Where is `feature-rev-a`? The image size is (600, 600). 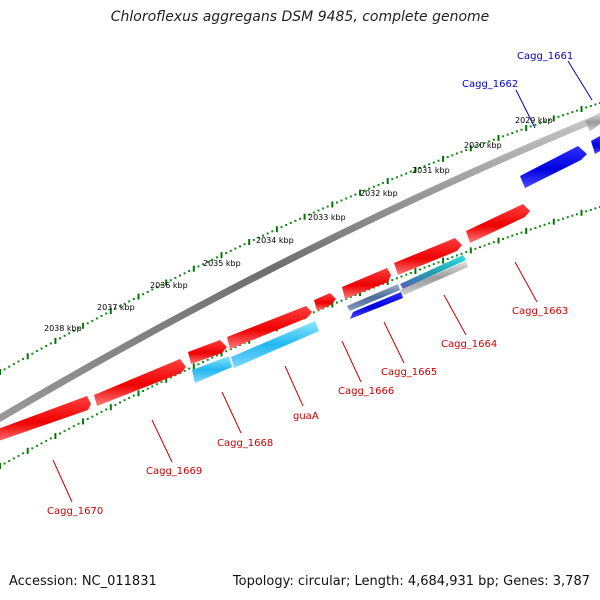 feature-rev-a is located at coordinates (433, 272).